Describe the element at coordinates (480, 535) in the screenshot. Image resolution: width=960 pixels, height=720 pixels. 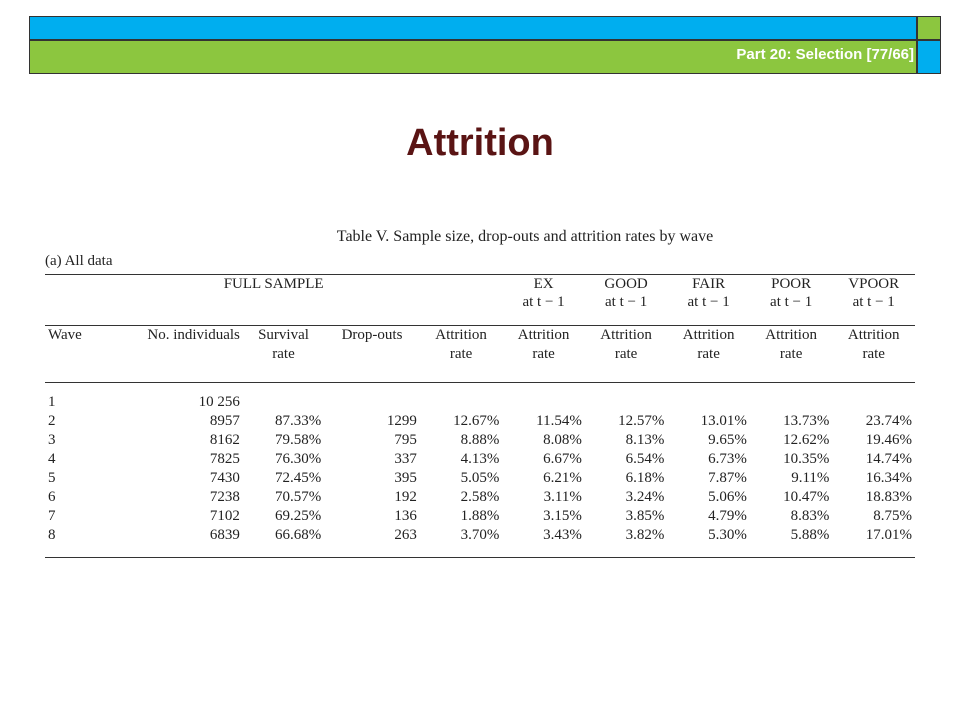
I see `table-cell: 3.70%` at that location.